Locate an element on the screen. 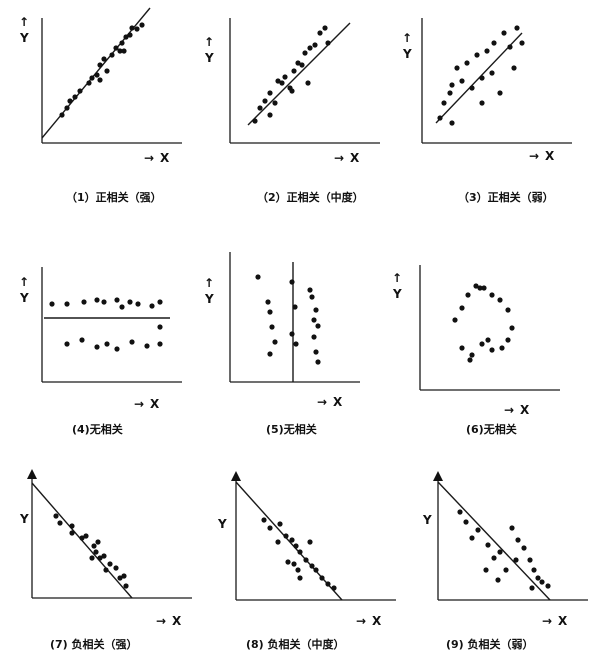 Image resolution: width=615 pixels, height=669 pixels. y-arrow-icon is located at coordinates (32, 474).